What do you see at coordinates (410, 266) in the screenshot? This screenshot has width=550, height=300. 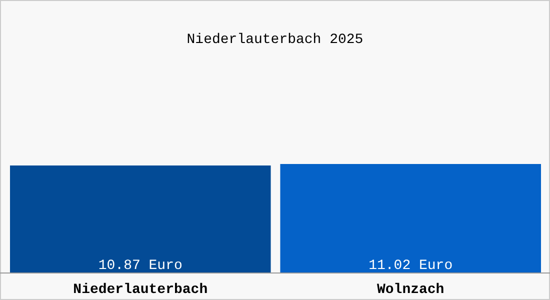 I see `data-label: 11.02 Euro` at bounding box center [410, 266].